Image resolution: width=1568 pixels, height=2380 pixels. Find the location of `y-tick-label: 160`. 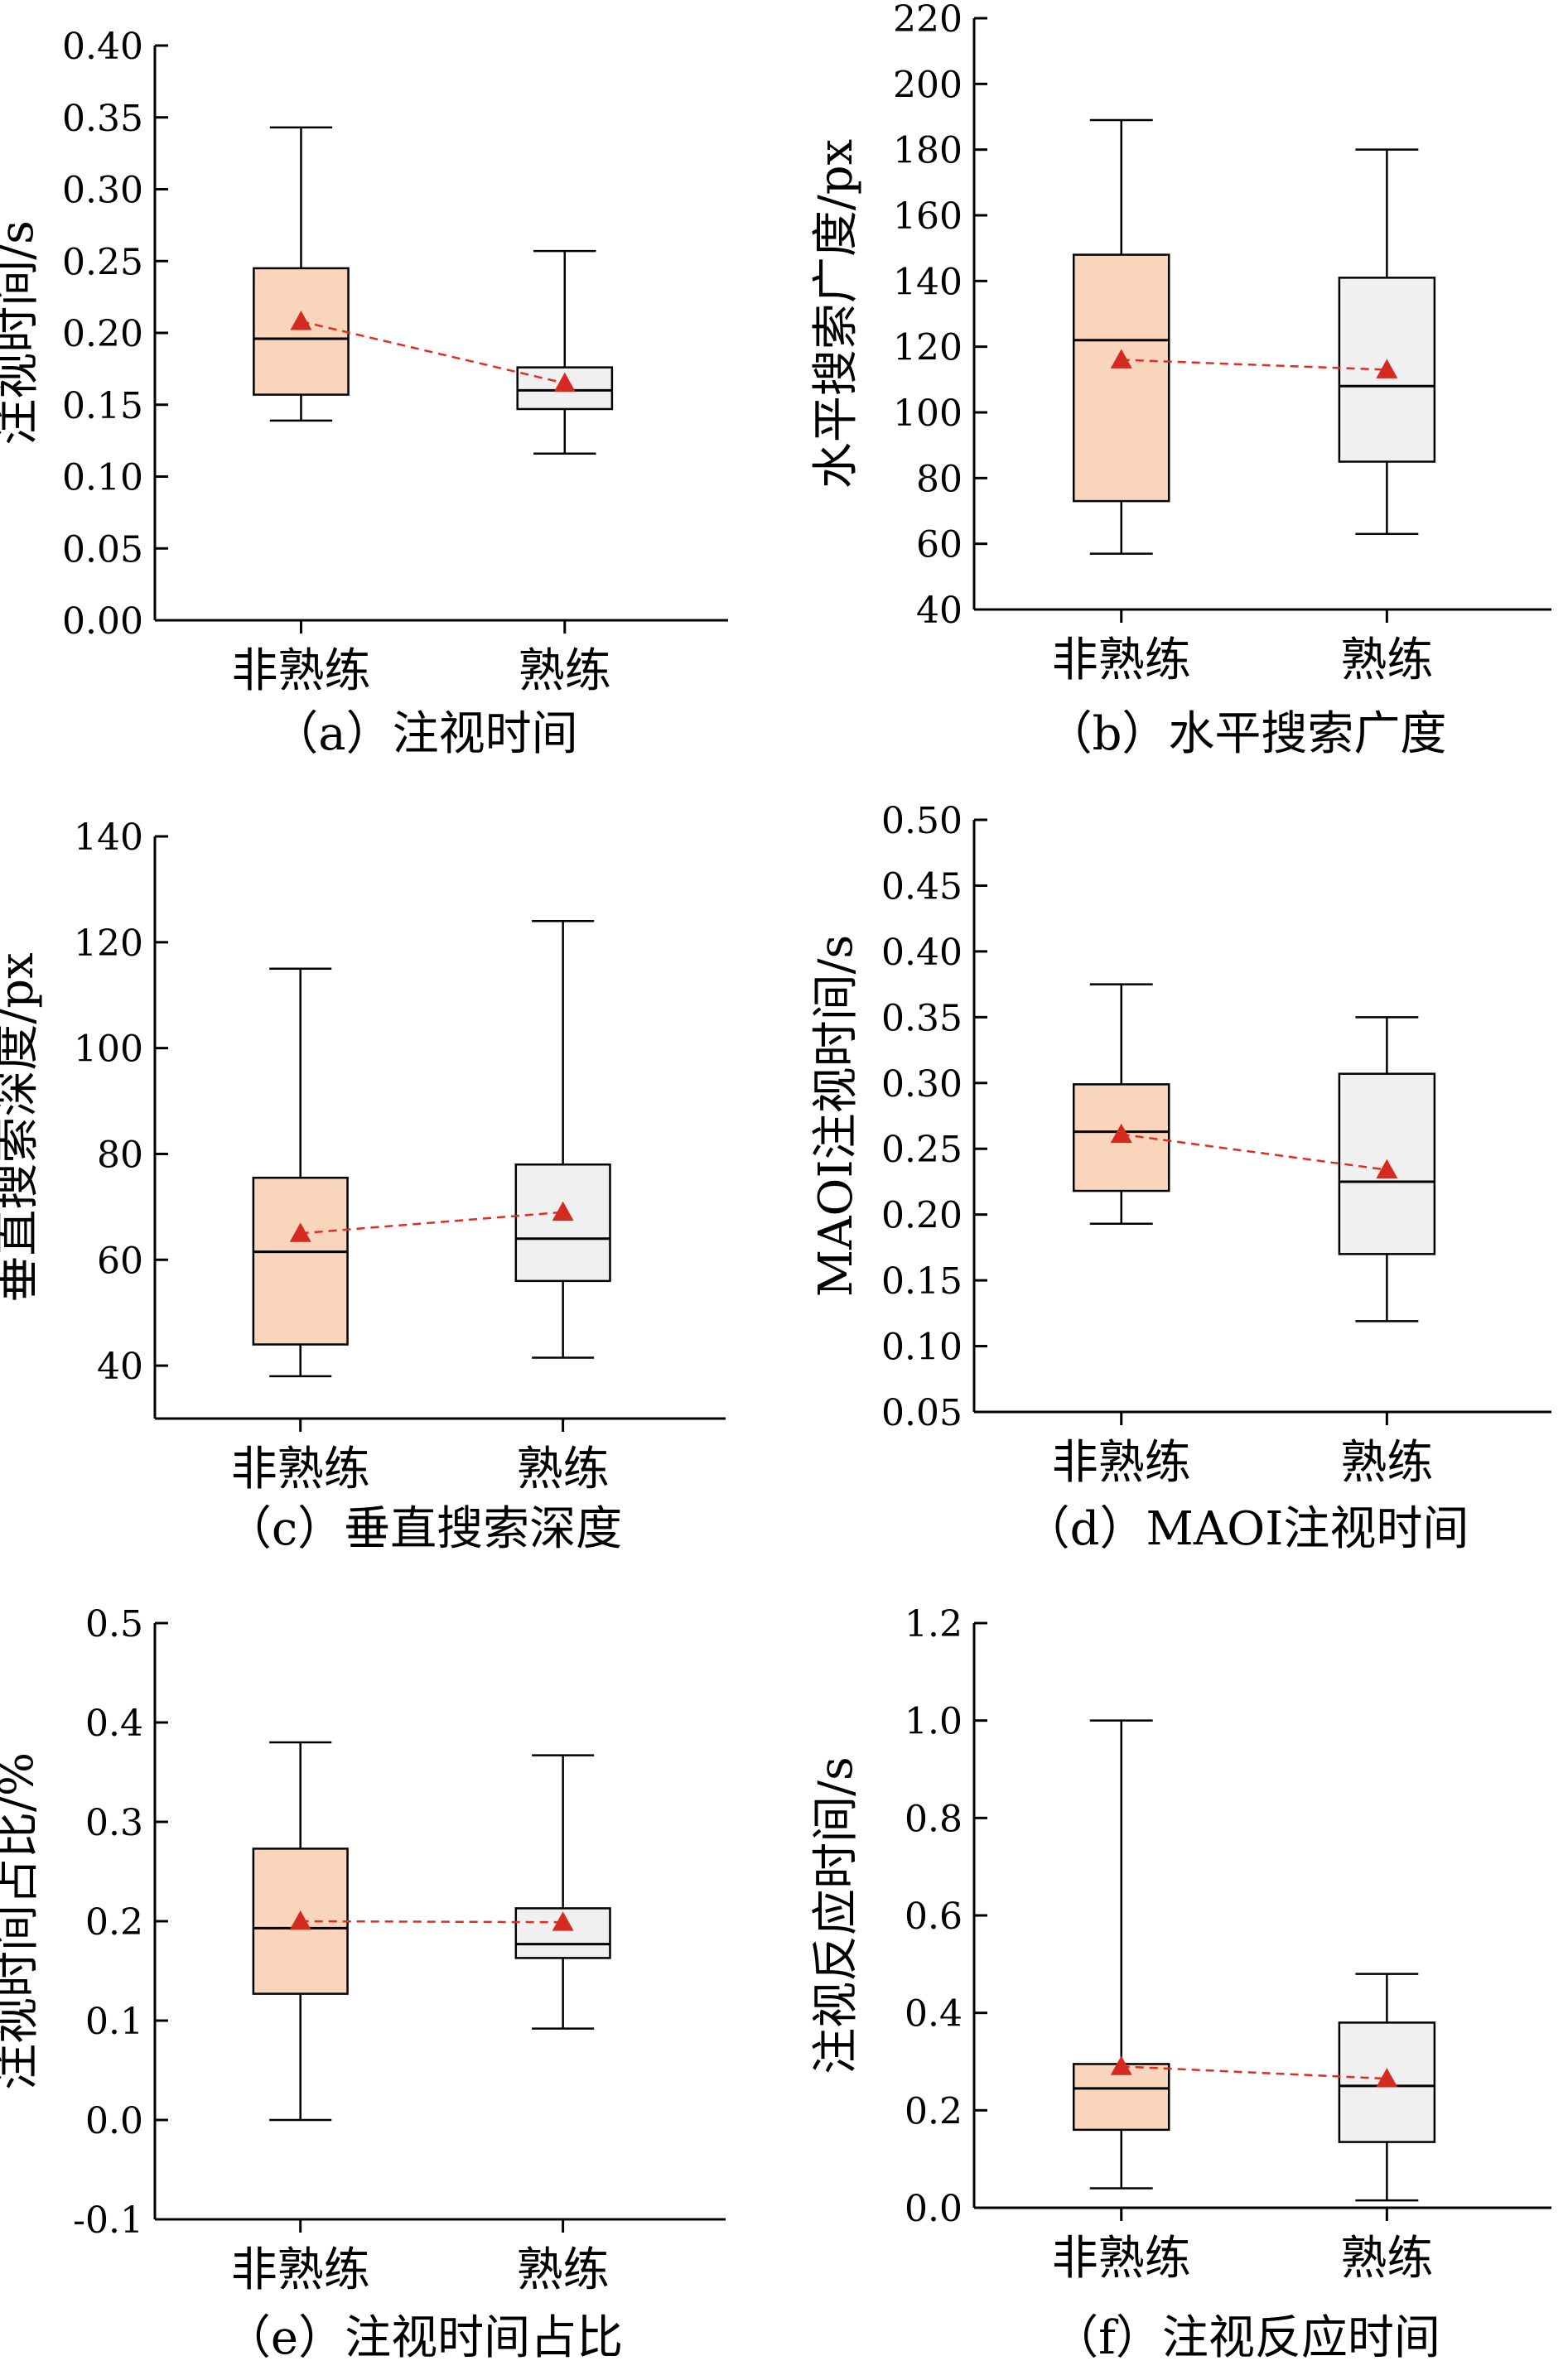

y-tick-label: 160 is located at coordinates (928, 216).